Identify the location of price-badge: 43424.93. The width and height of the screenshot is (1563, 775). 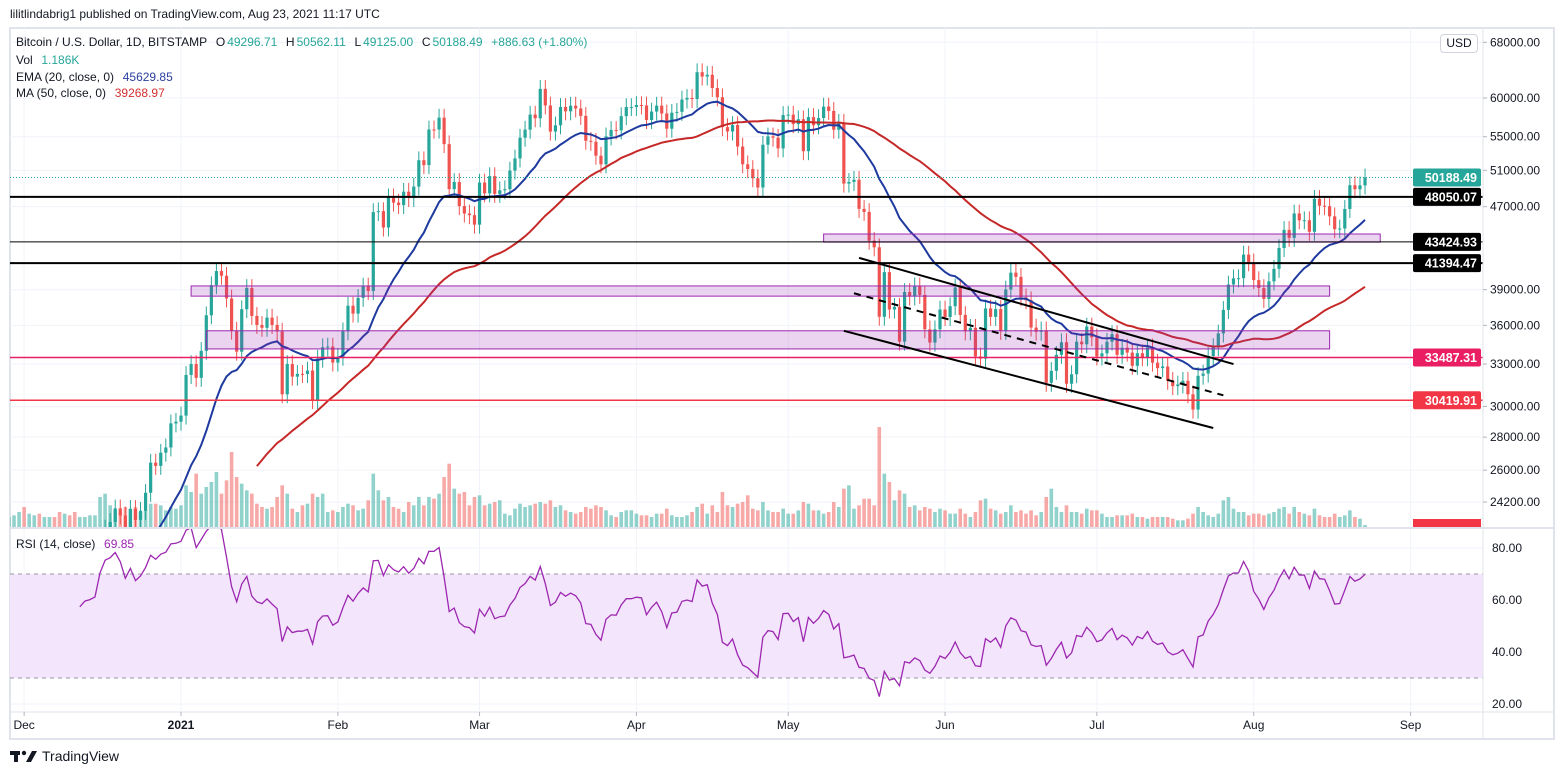
(1447, 241).